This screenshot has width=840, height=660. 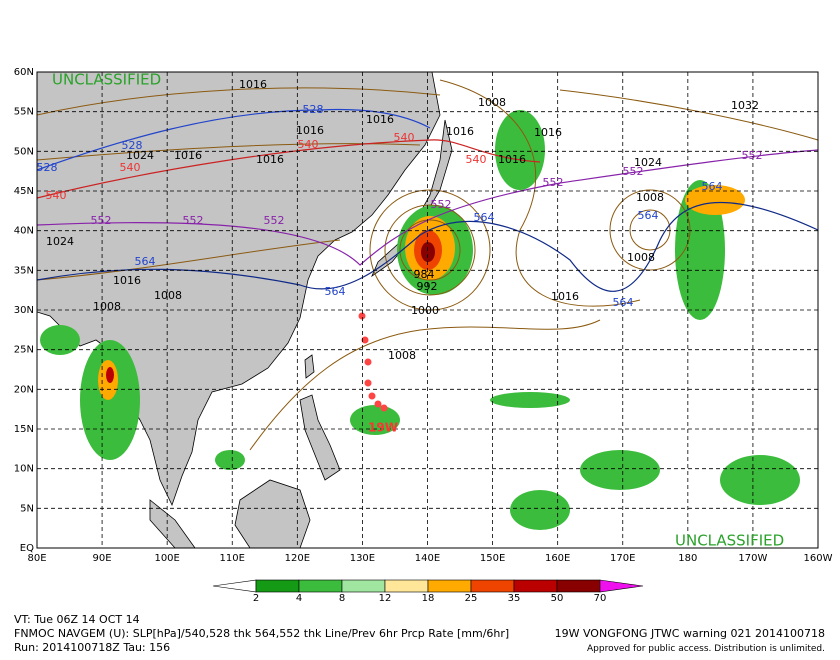 I want to click on lat-label: 45N, so click(x=24, y=191).